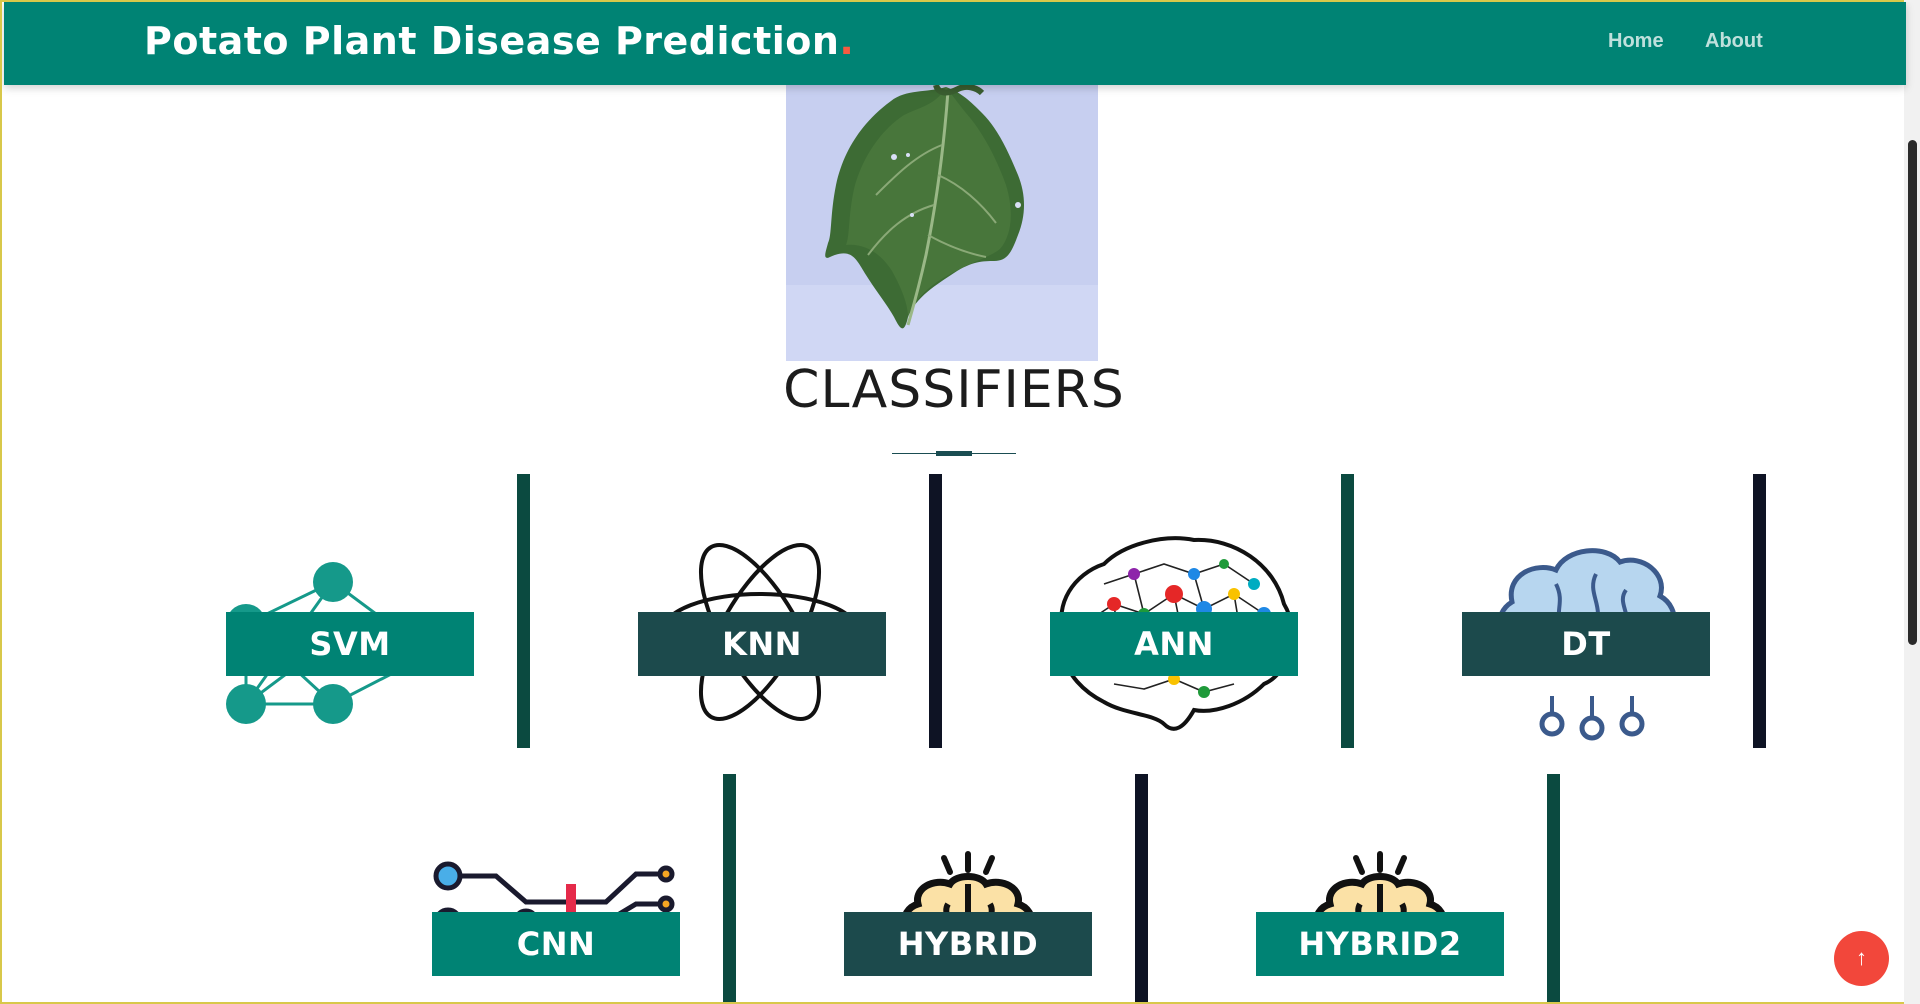  What do you see at coordinates (350, 644) in the screenshot?
I see `classifier-button-svm: SVM` at bounding box center [350, 644].